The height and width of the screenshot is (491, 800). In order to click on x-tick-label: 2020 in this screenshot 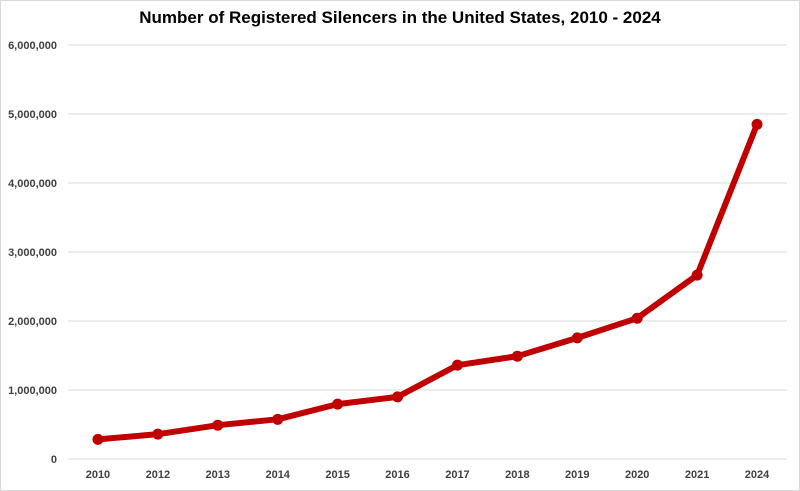, I will do `click(637, 475)`.